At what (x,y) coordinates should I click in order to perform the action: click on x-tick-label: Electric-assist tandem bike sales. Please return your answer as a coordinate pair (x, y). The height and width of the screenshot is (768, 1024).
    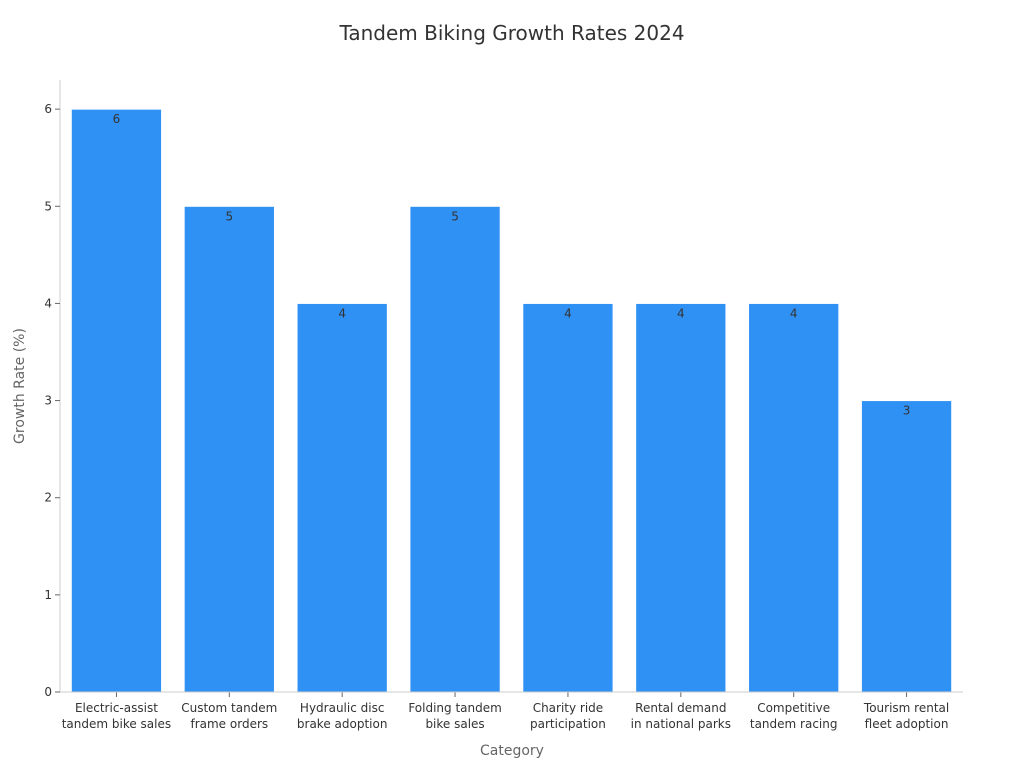
    Looking at the image, I should click on (116, 716).